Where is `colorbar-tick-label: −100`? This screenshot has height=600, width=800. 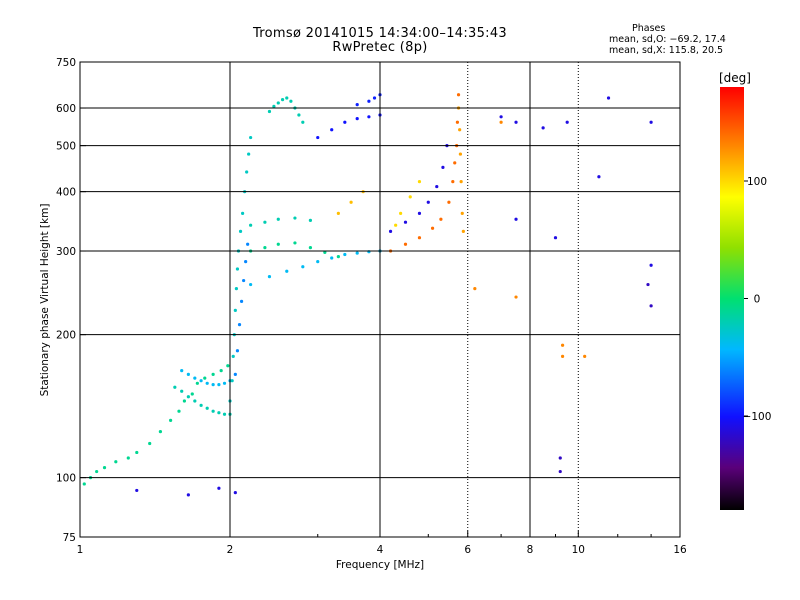
colorbar-tick-label: −100 is located at coordinates (757, 417).